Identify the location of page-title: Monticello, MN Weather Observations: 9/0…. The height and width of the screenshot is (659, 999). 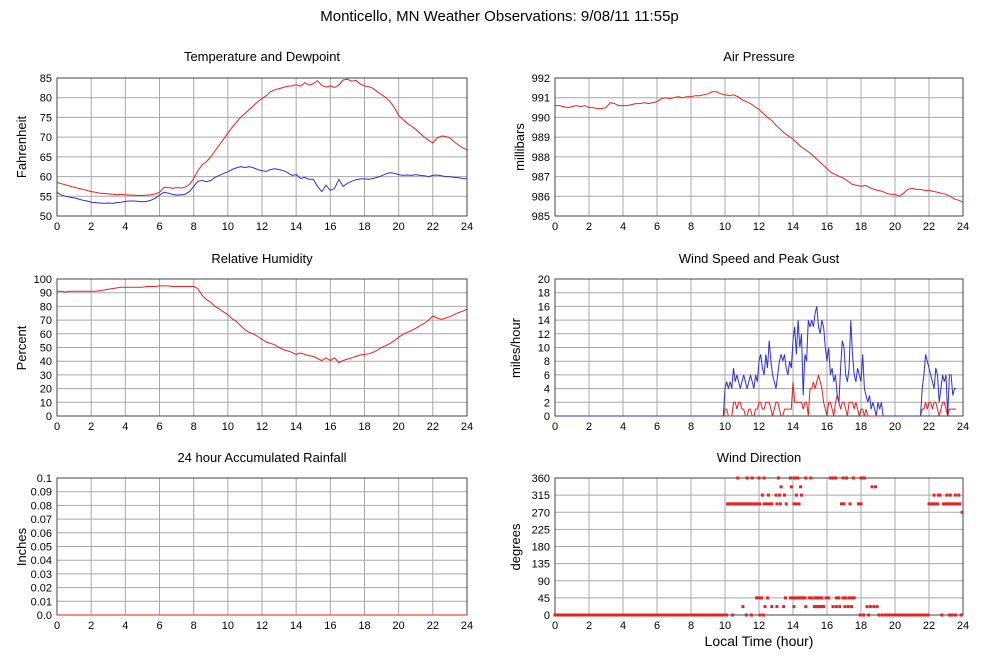
(499, 16).